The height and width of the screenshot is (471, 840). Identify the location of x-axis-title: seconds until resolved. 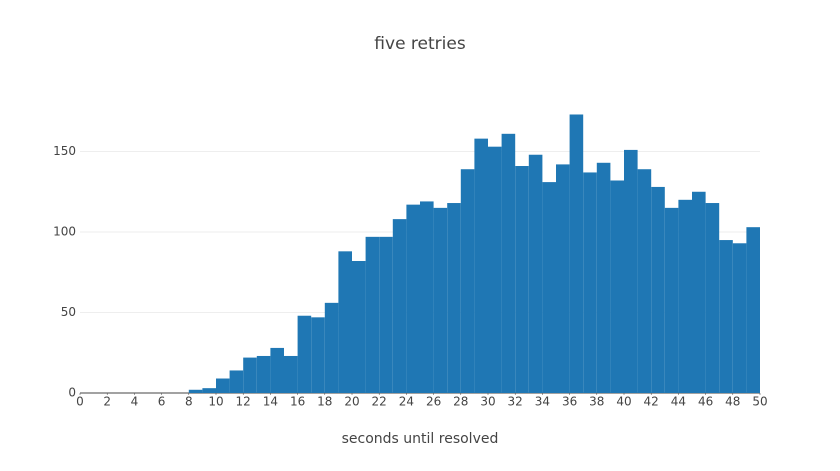
(420, 439).